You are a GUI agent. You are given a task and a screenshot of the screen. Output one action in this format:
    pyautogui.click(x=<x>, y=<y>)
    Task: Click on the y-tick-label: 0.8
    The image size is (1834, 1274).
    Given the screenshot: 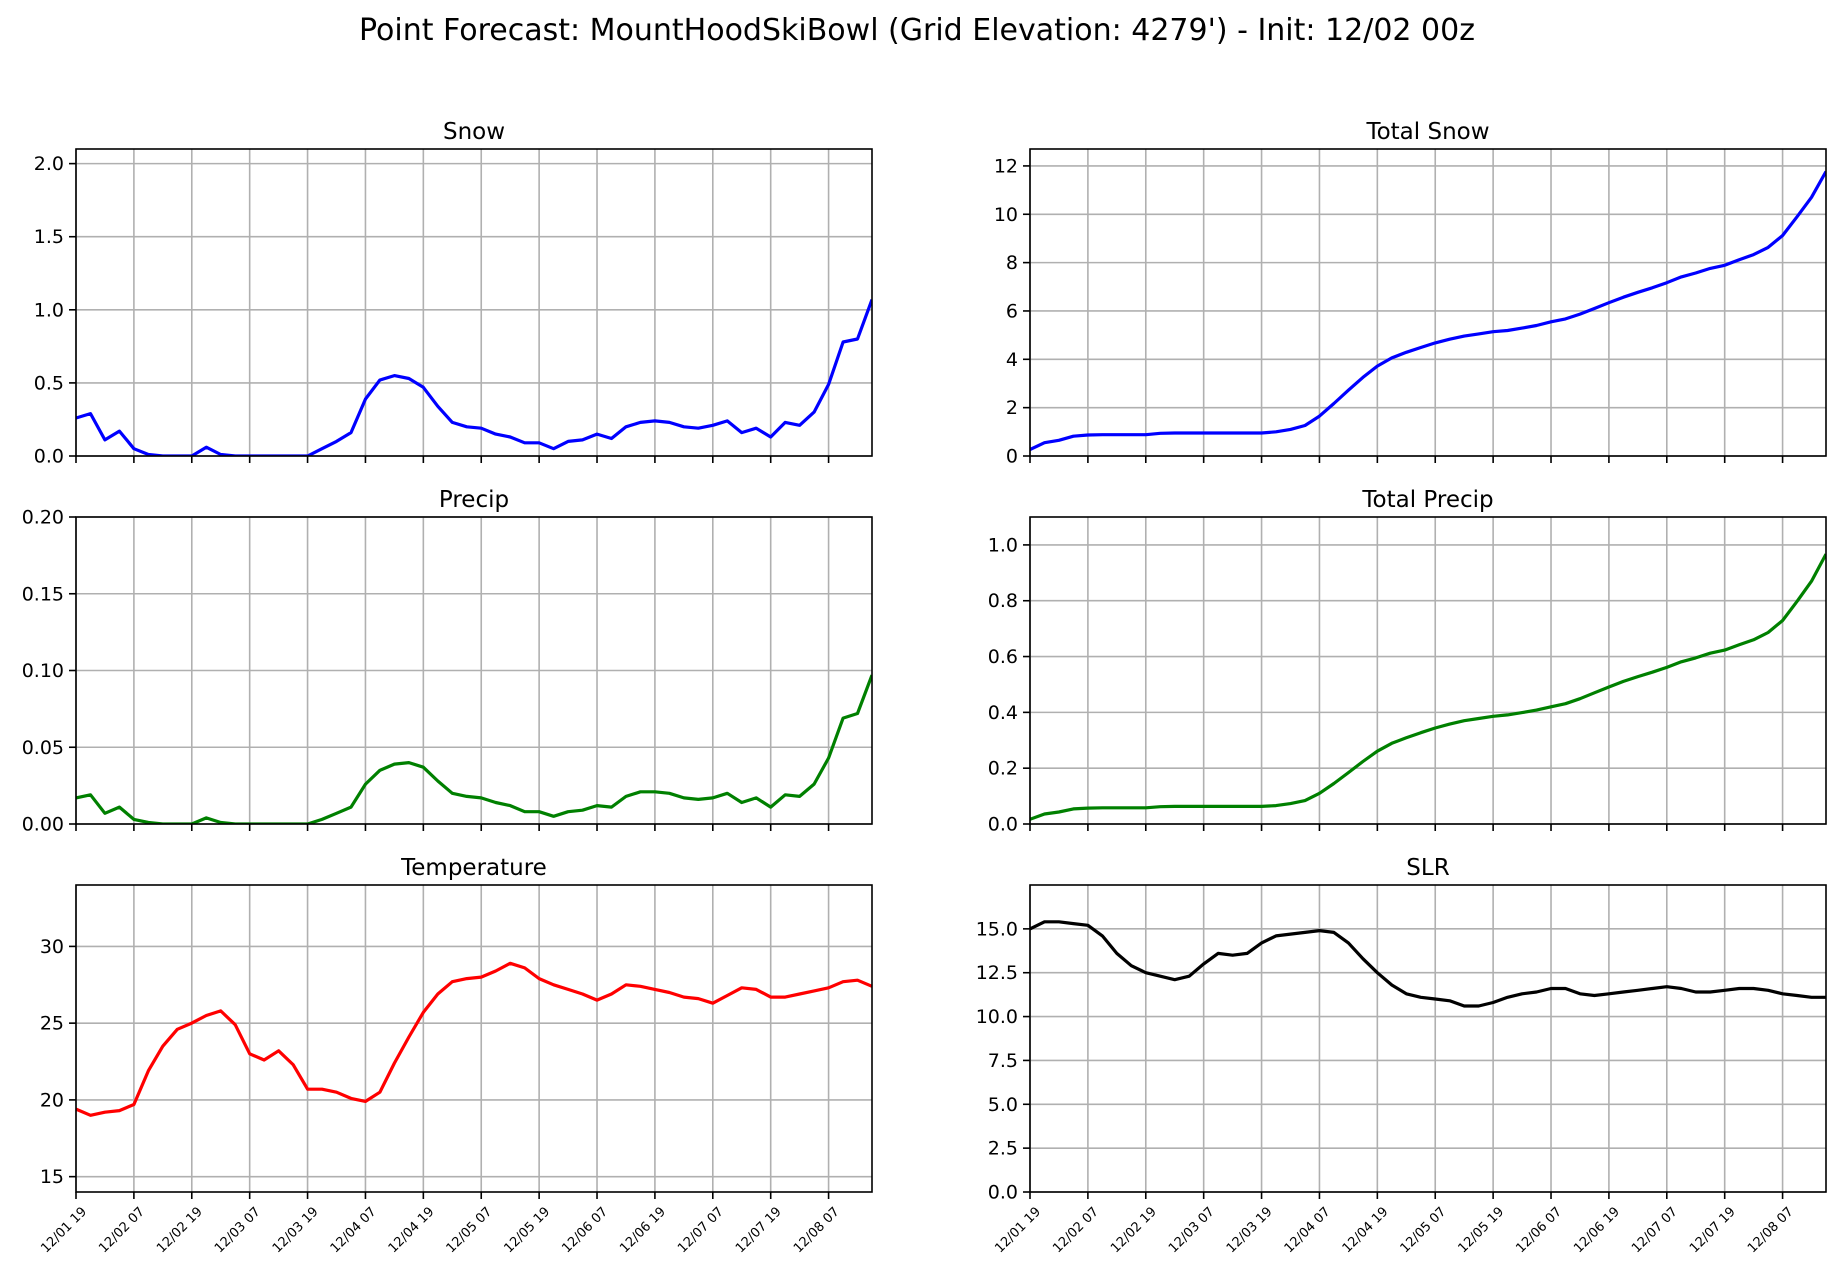 What is the action you would take?
    pyautogui.click(x=1003, y=601)
    